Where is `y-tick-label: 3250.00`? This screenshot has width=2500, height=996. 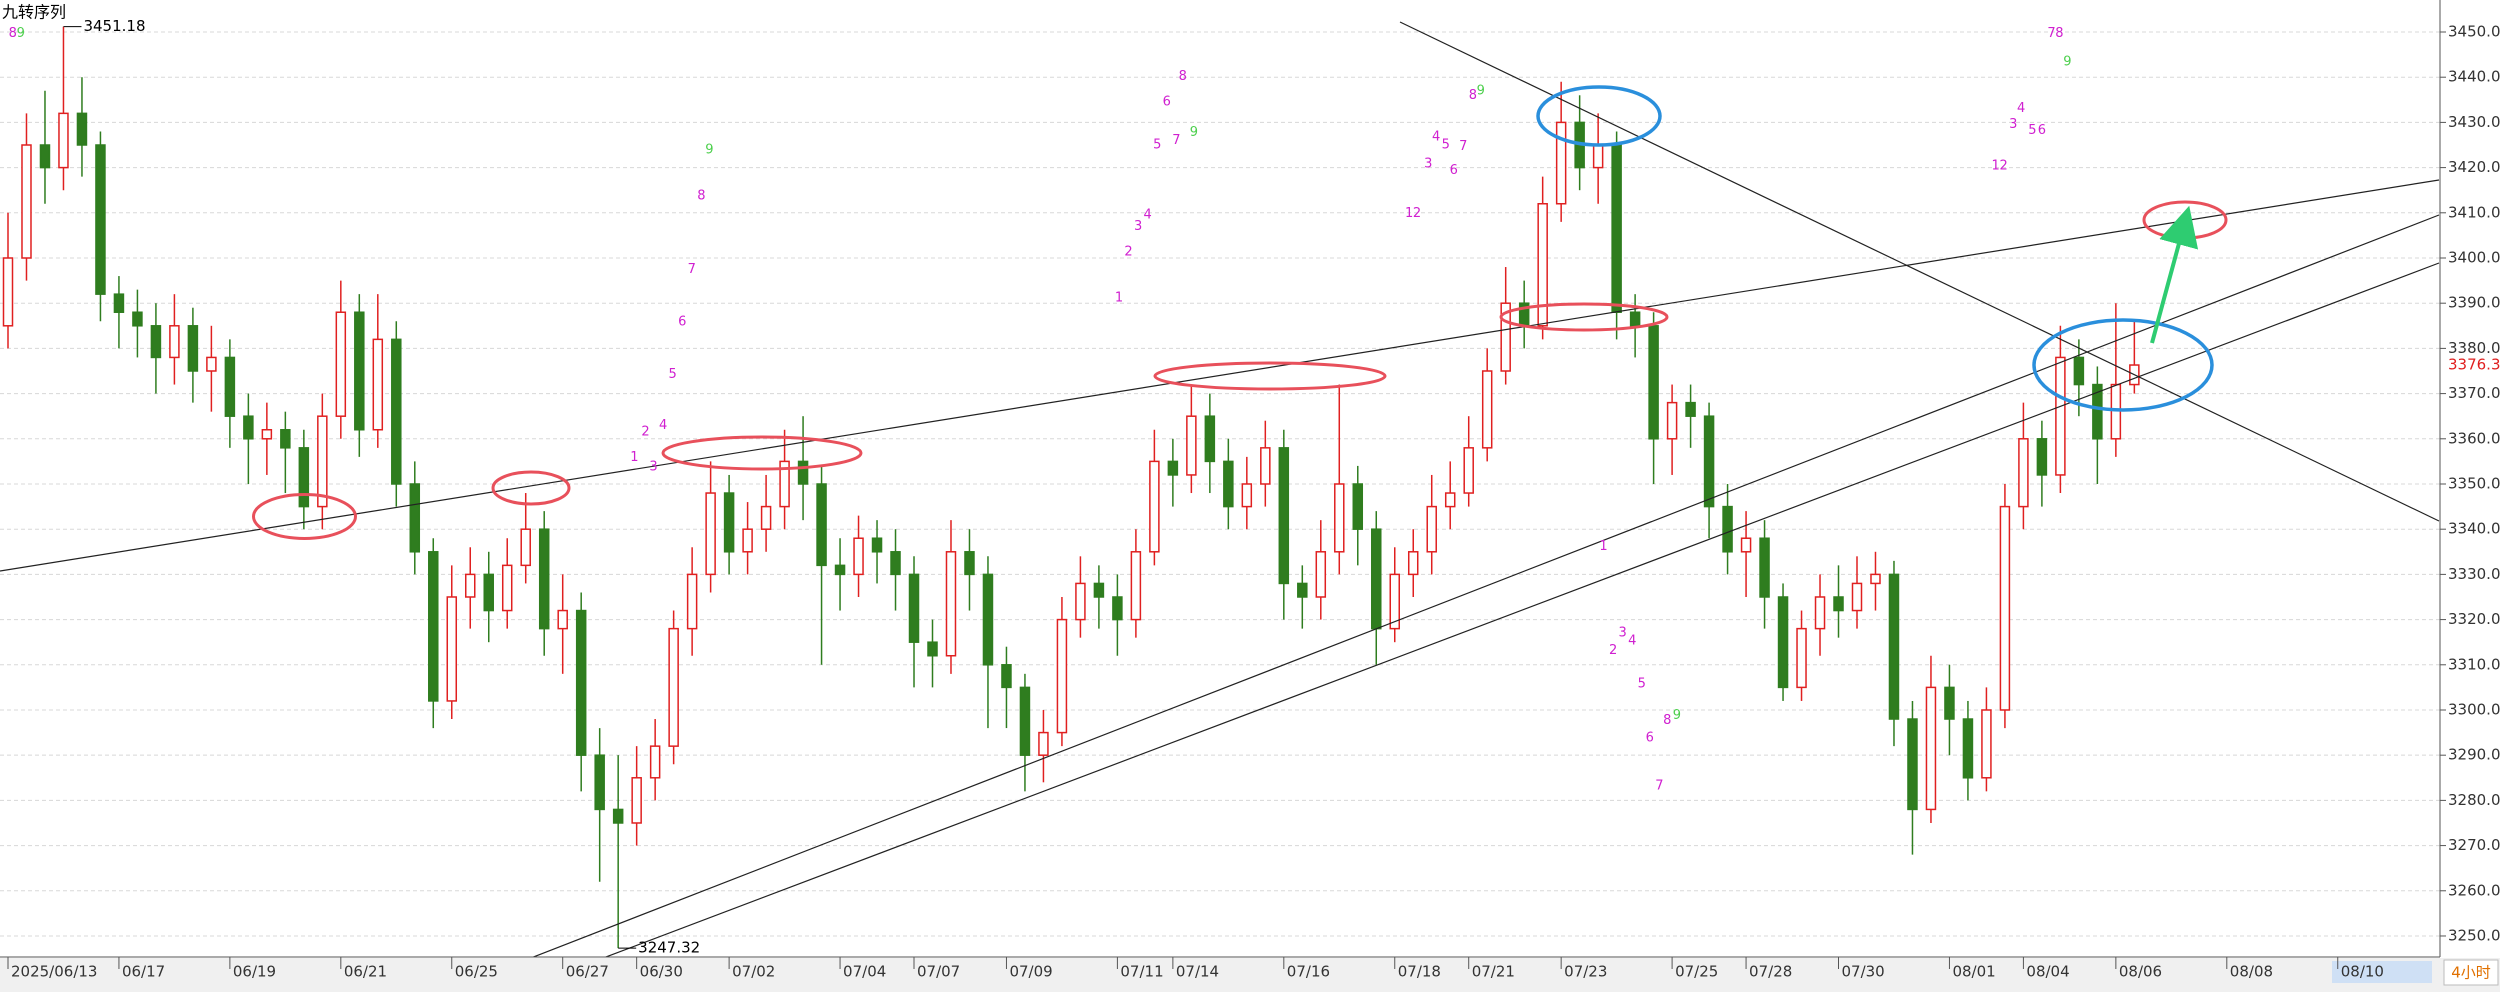
y-tick-label: 3250.00 is located at coordinates (2474, 935).